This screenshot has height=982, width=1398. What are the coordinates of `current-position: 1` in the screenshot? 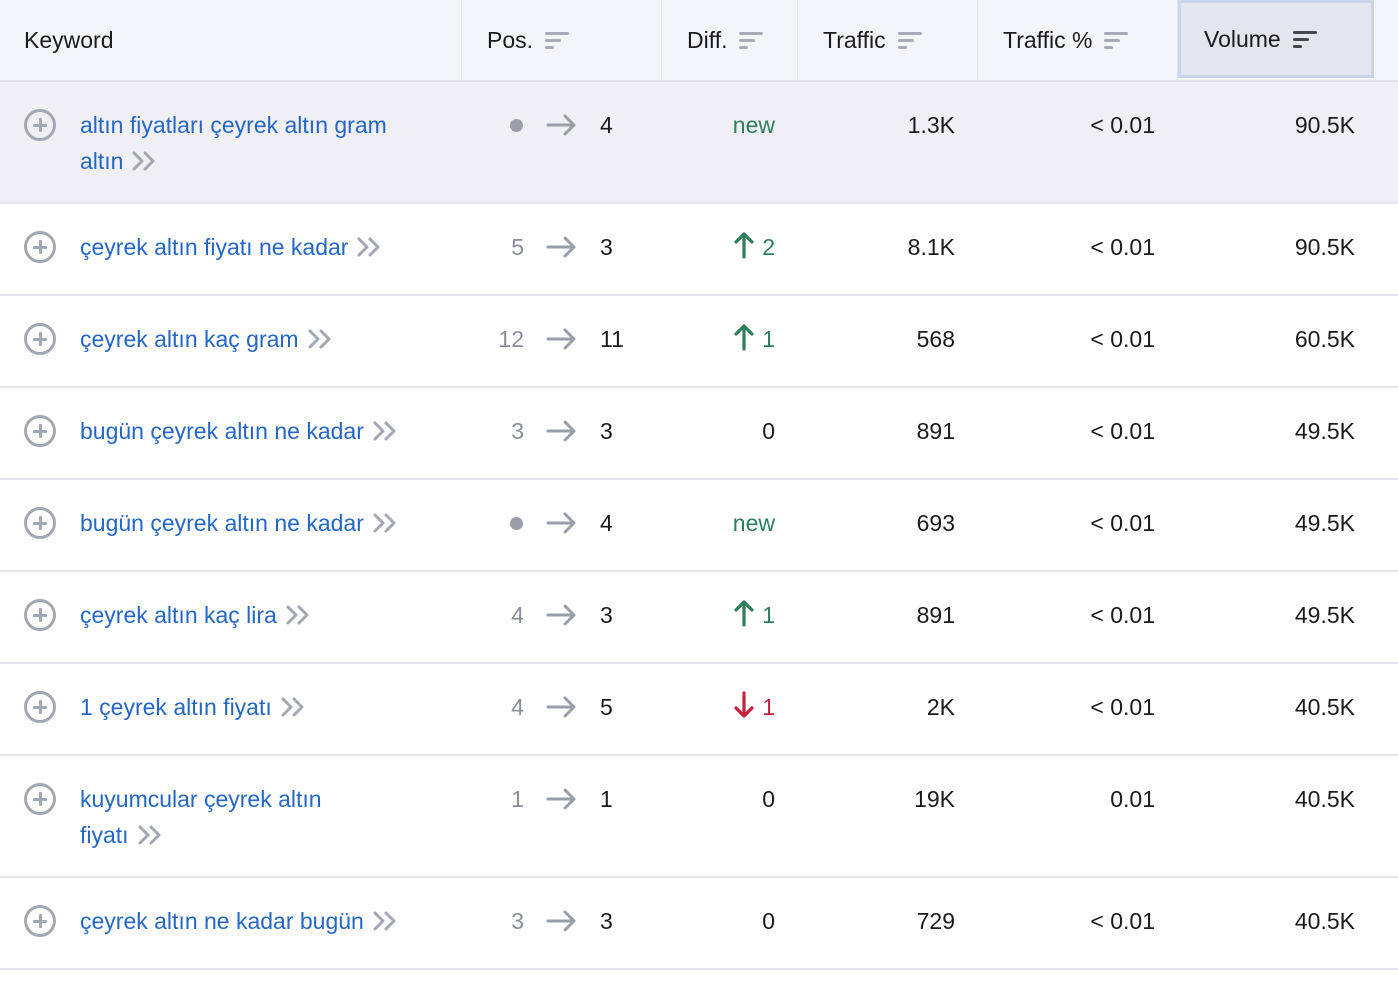 It's located at (606, 799).